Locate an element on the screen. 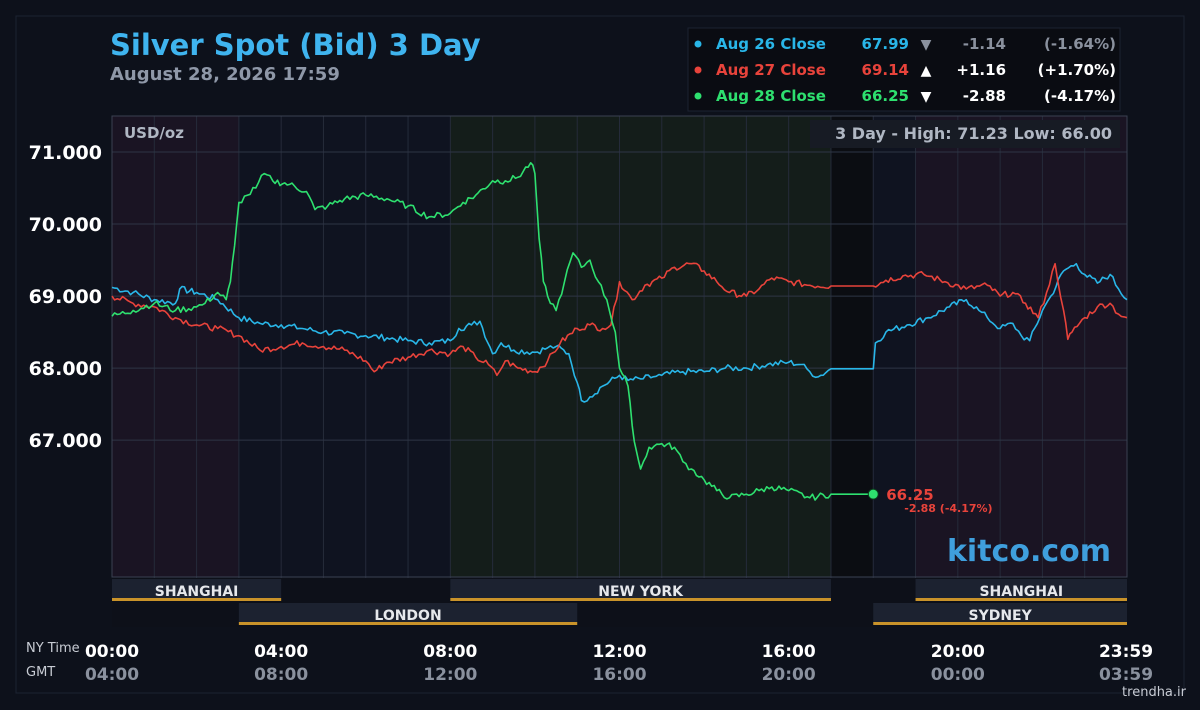 This screenshot has width=1200, height=710. x-tick-gmt: 20:00 is located at coordinates (789, 675).